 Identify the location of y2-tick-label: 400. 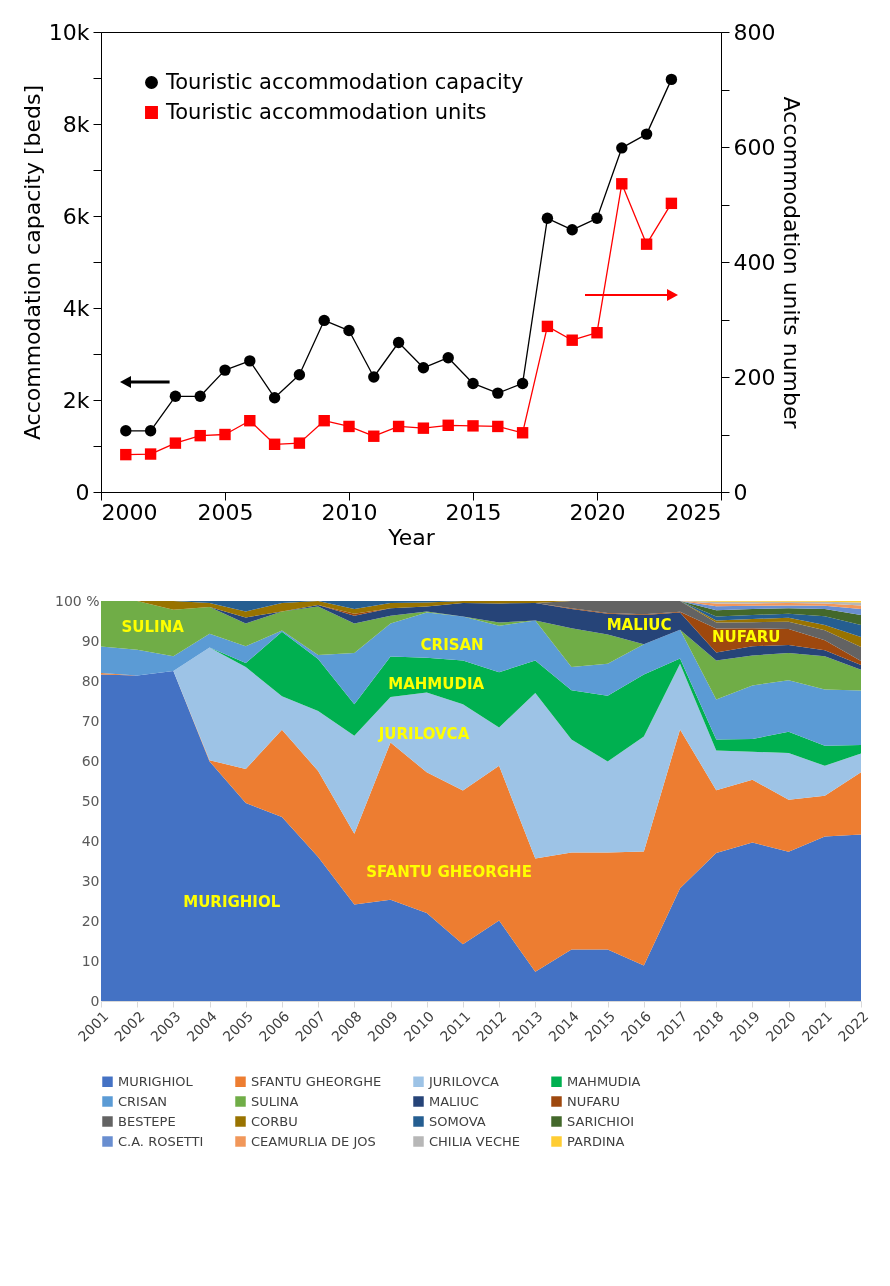
(754, 262).